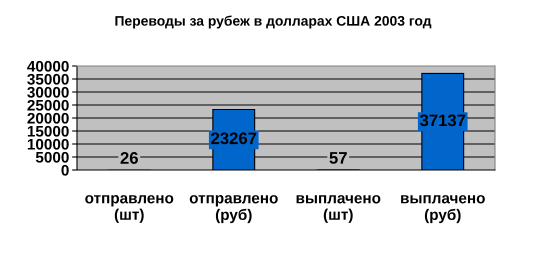 The image size is (546, 271). What do you see at coordinates (338, 158) in the screenshot?
I see `data-label: 57` at bounding box center [338, 158].